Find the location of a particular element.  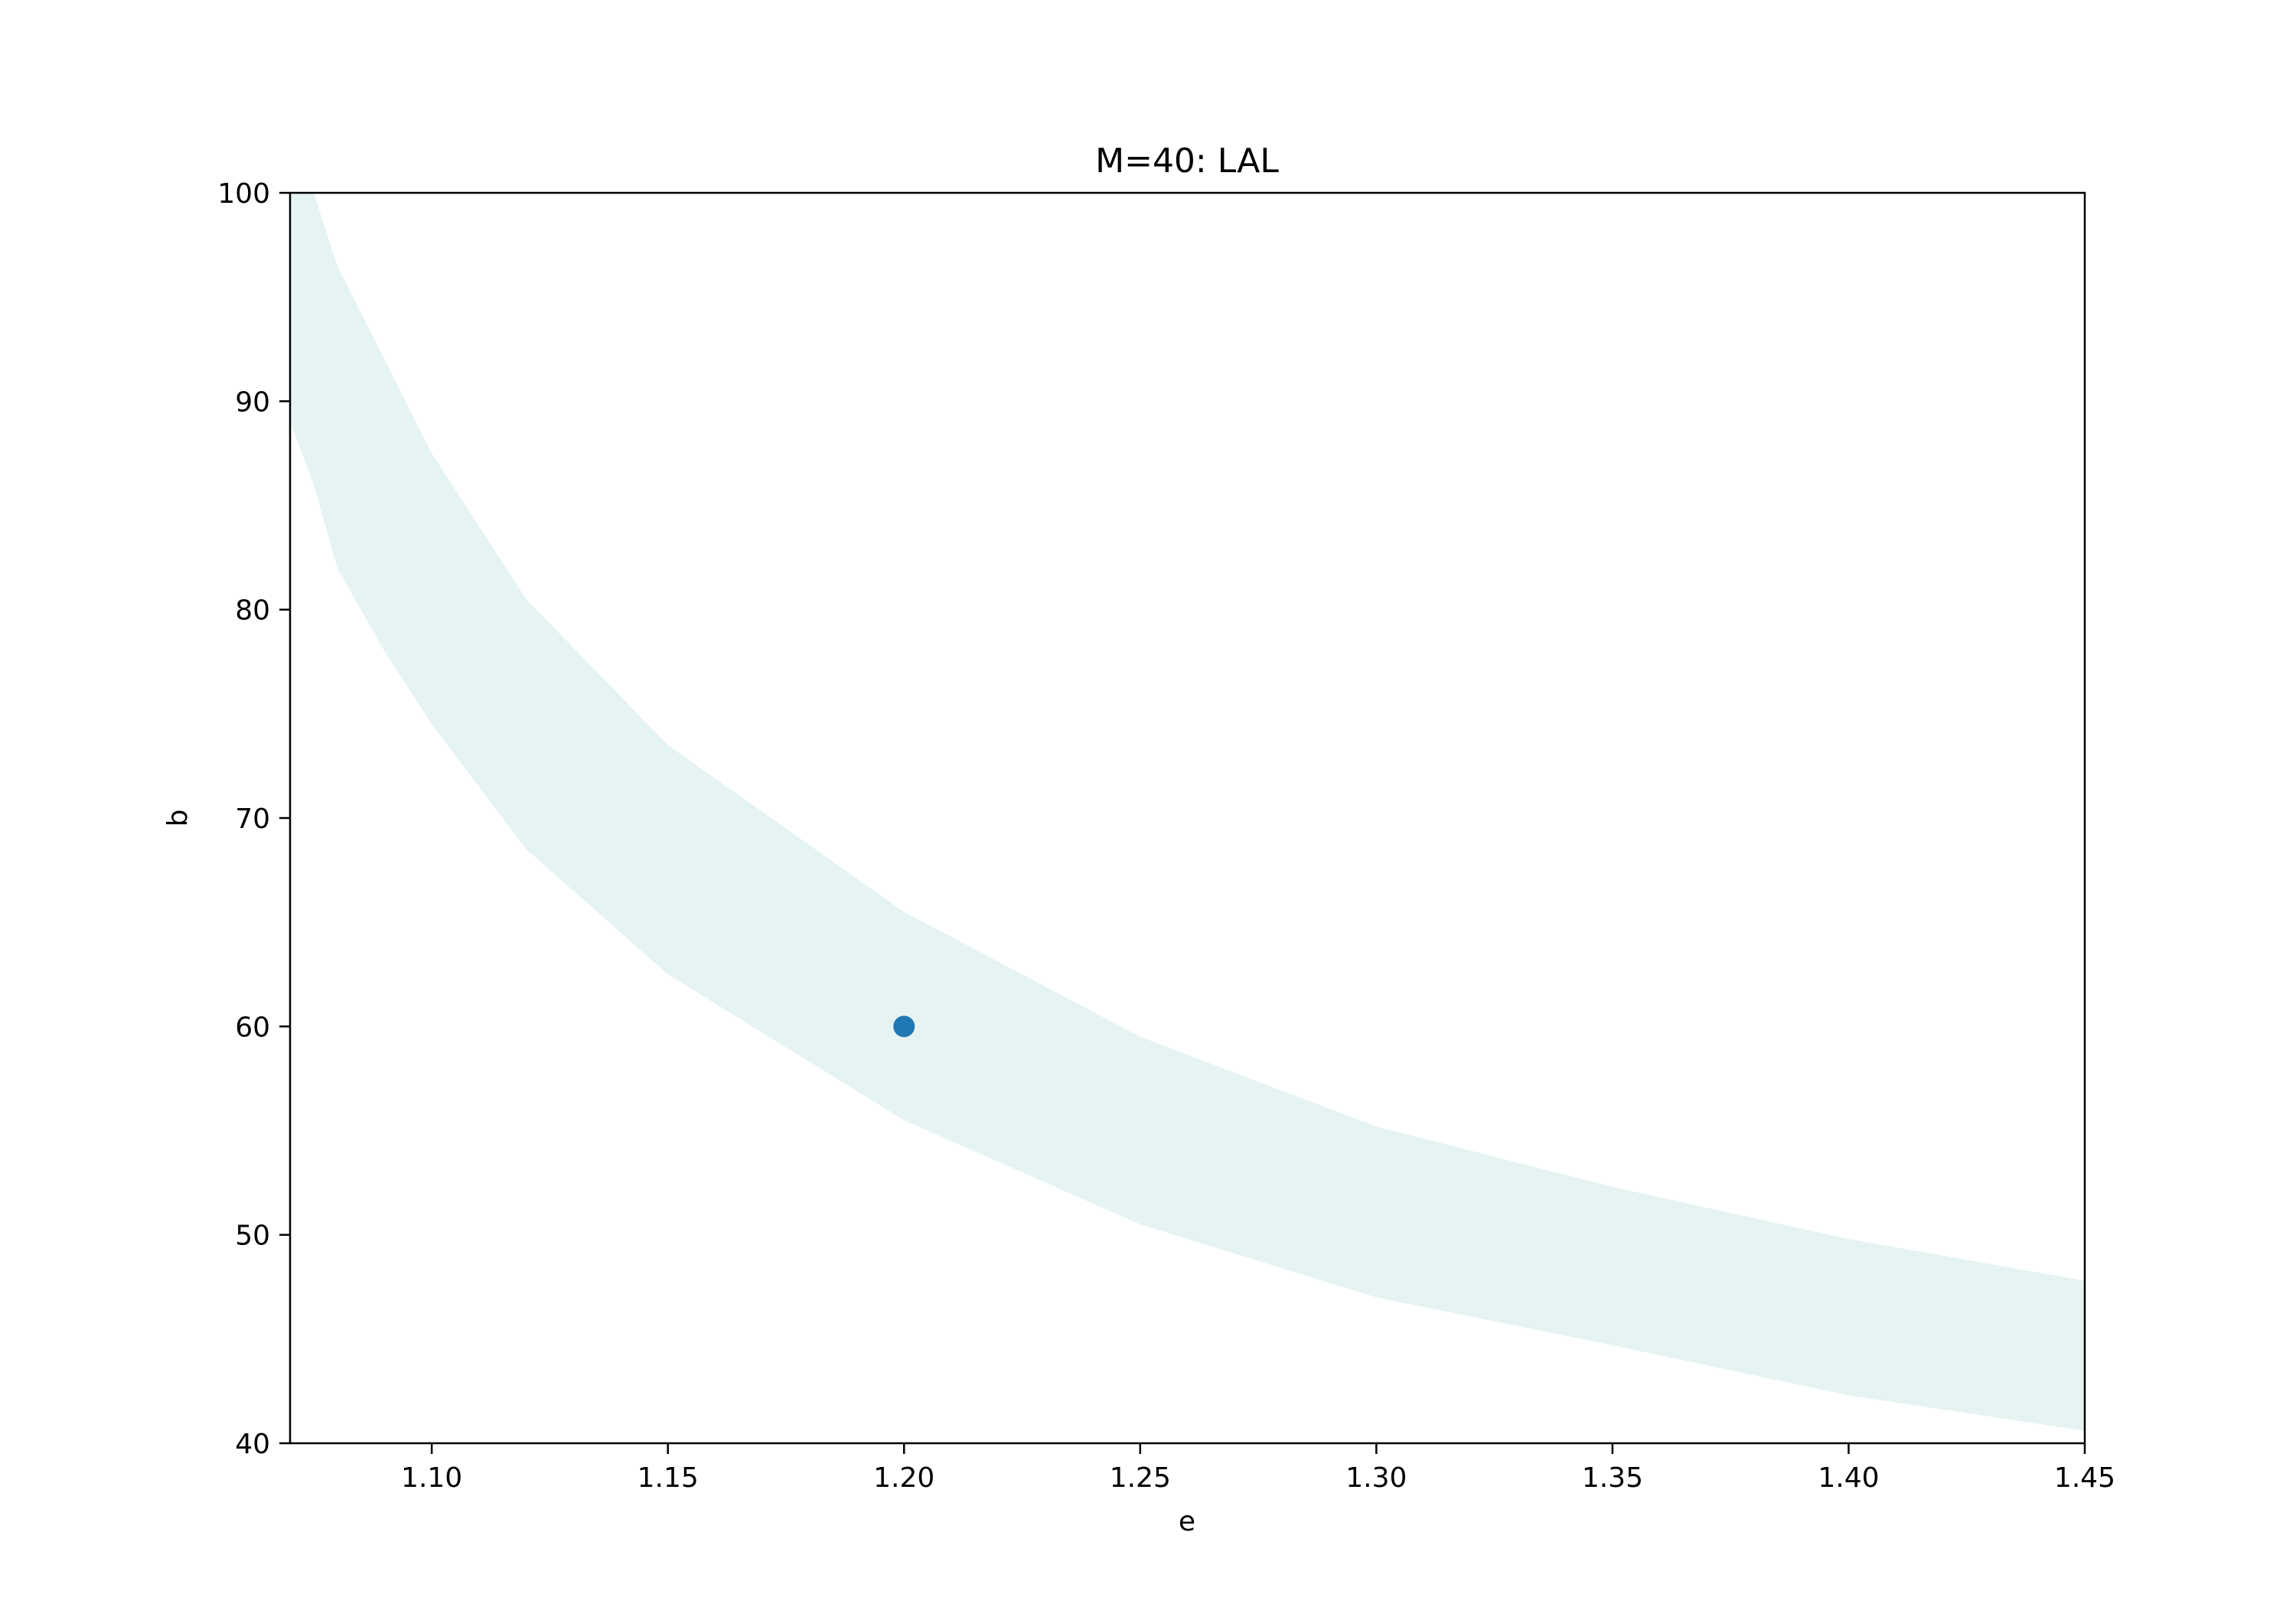

points-layer is located at coordinates (904, 1026).